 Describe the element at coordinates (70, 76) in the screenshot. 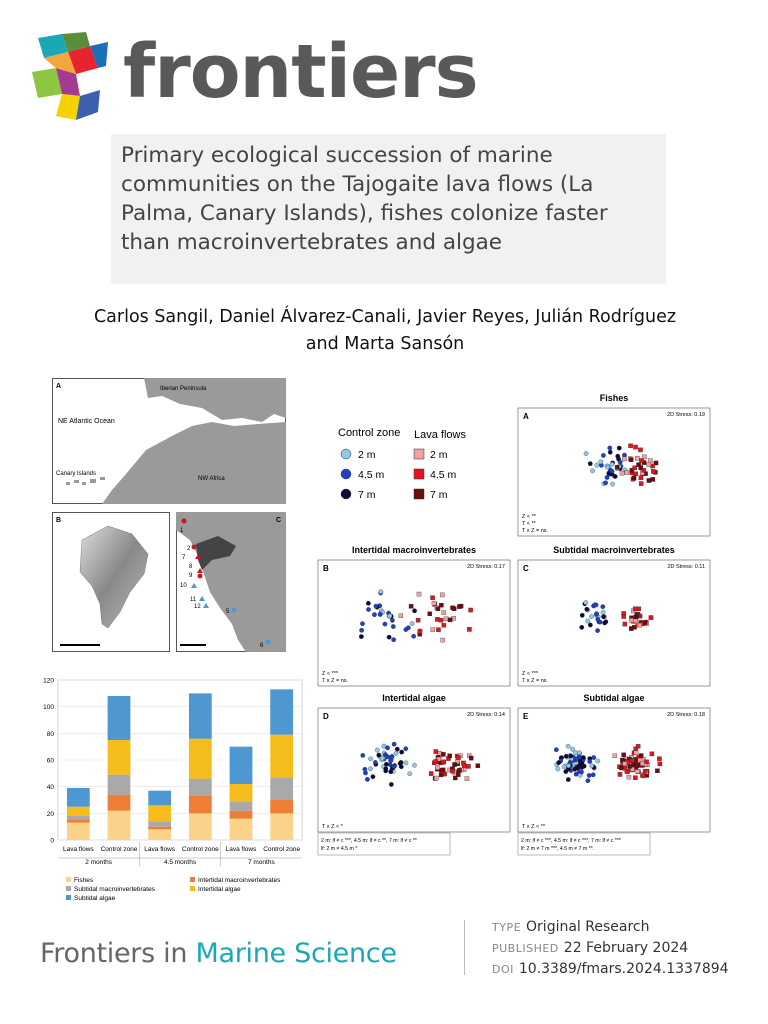

I see `frontiers-cube-logo-icon` at that location.